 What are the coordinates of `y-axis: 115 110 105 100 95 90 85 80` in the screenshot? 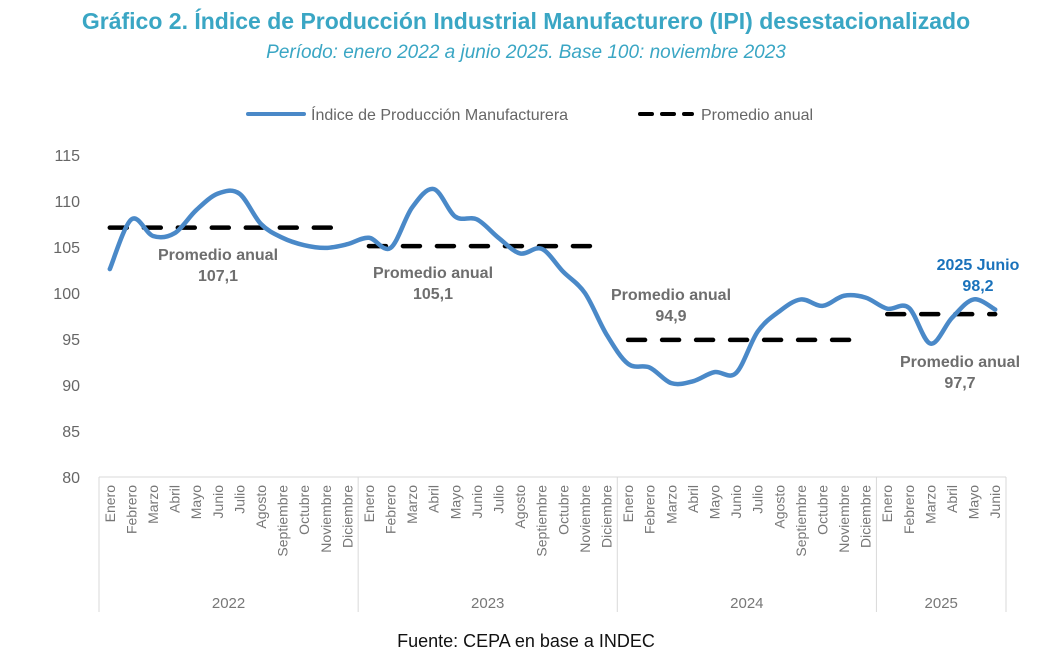 It's located at (66, 317).